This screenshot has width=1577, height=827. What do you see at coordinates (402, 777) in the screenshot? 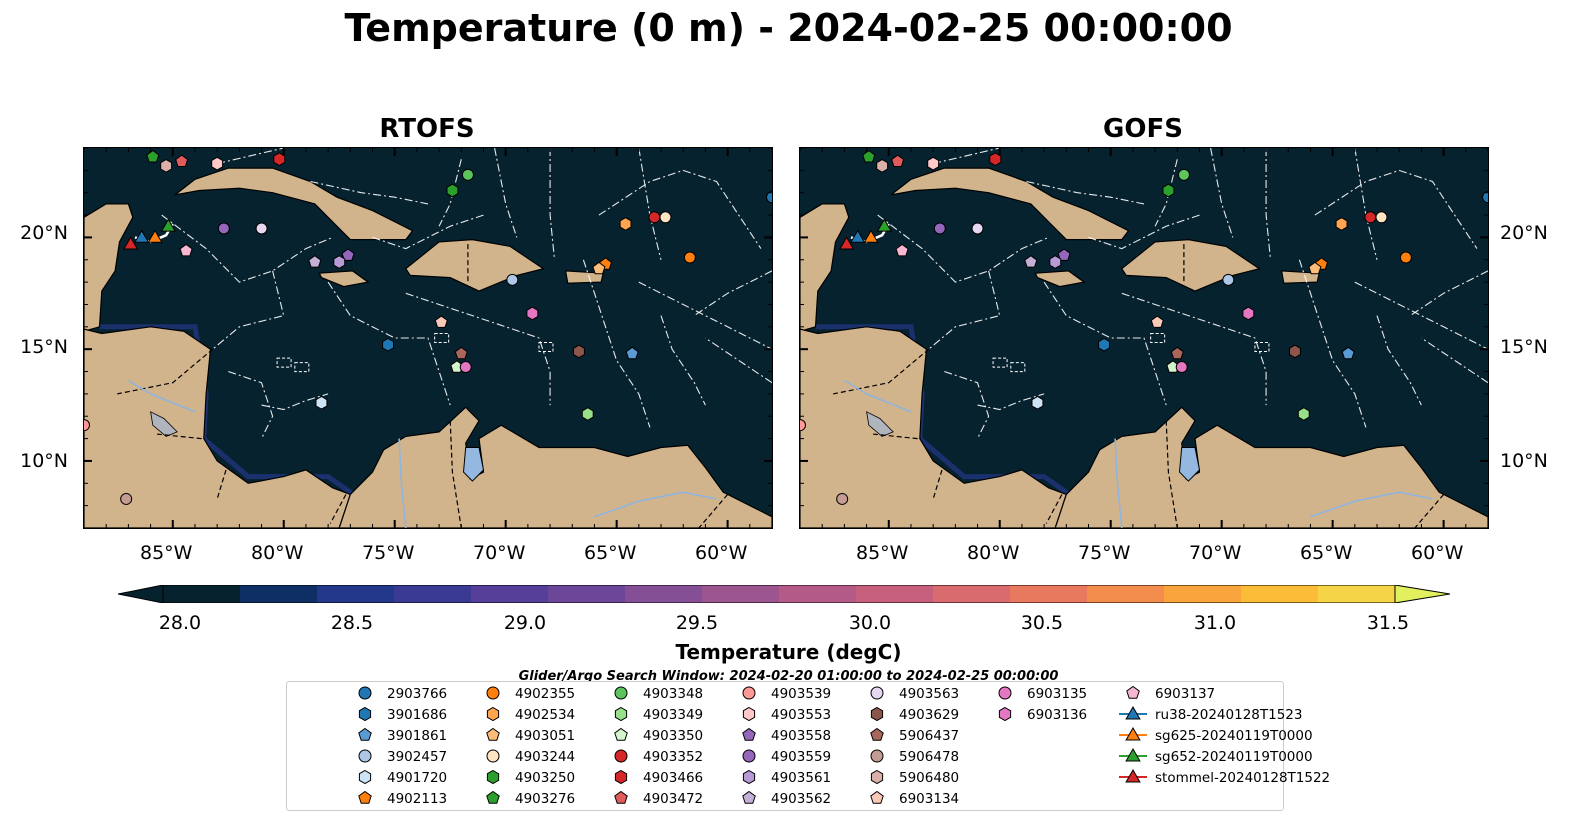
I see `legend-item-4901720: 4901720` at bounding box center [402, 777].